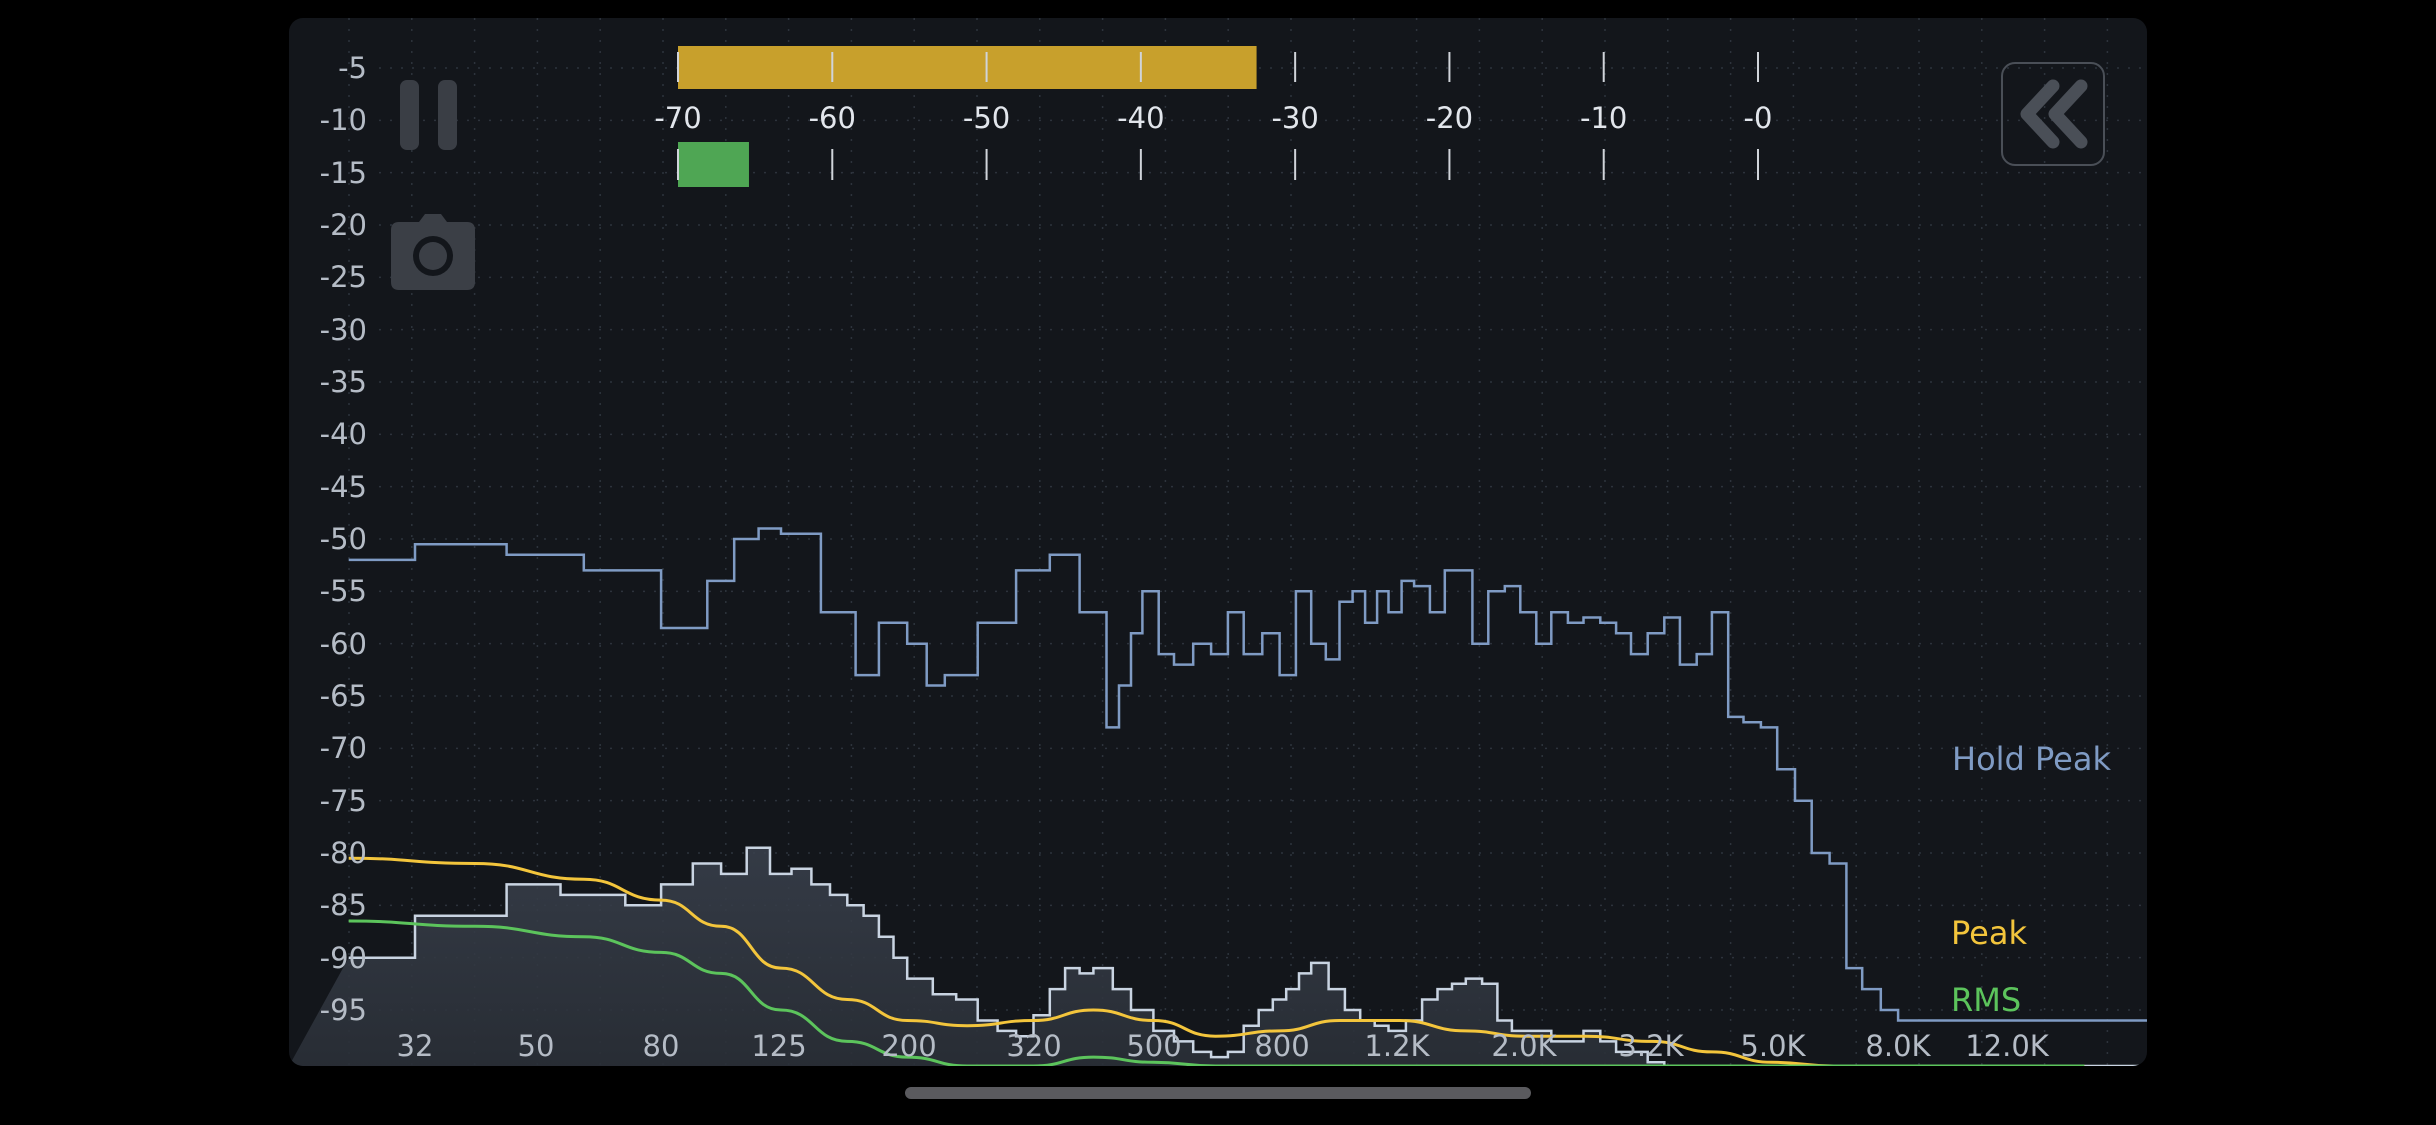 This screenshot has width=2436, height=1125. I want to click on x-axis-label: 32, so click(415, 1046).